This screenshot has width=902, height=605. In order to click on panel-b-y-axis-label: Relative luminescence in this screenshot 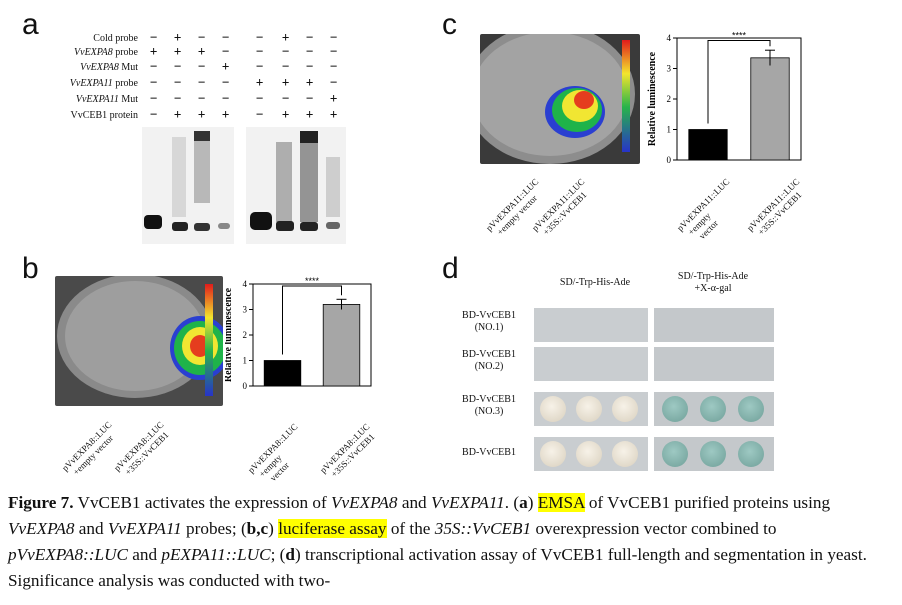, I will do `click(229, 334)`.